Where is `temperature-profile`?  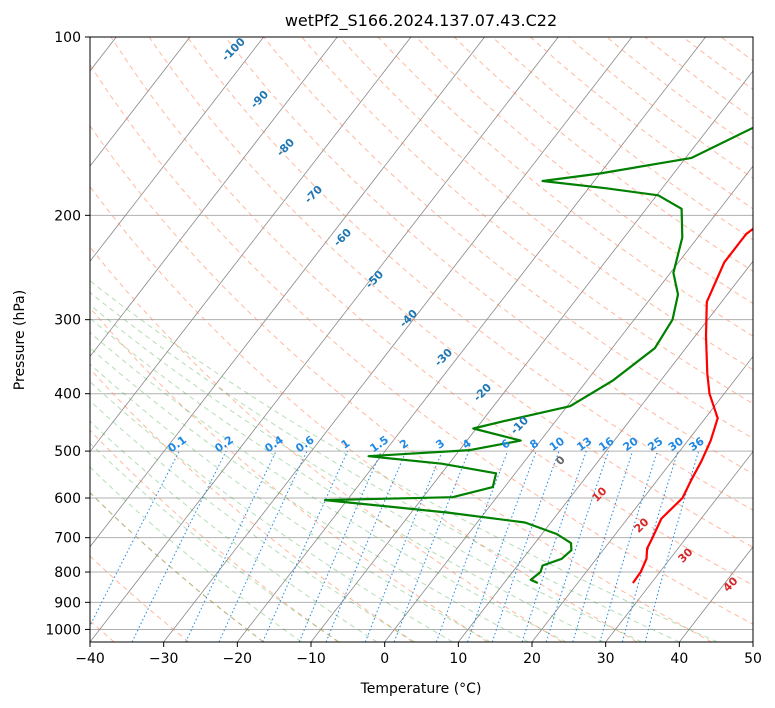 temperature-profile is located at coordinates (692, 405).